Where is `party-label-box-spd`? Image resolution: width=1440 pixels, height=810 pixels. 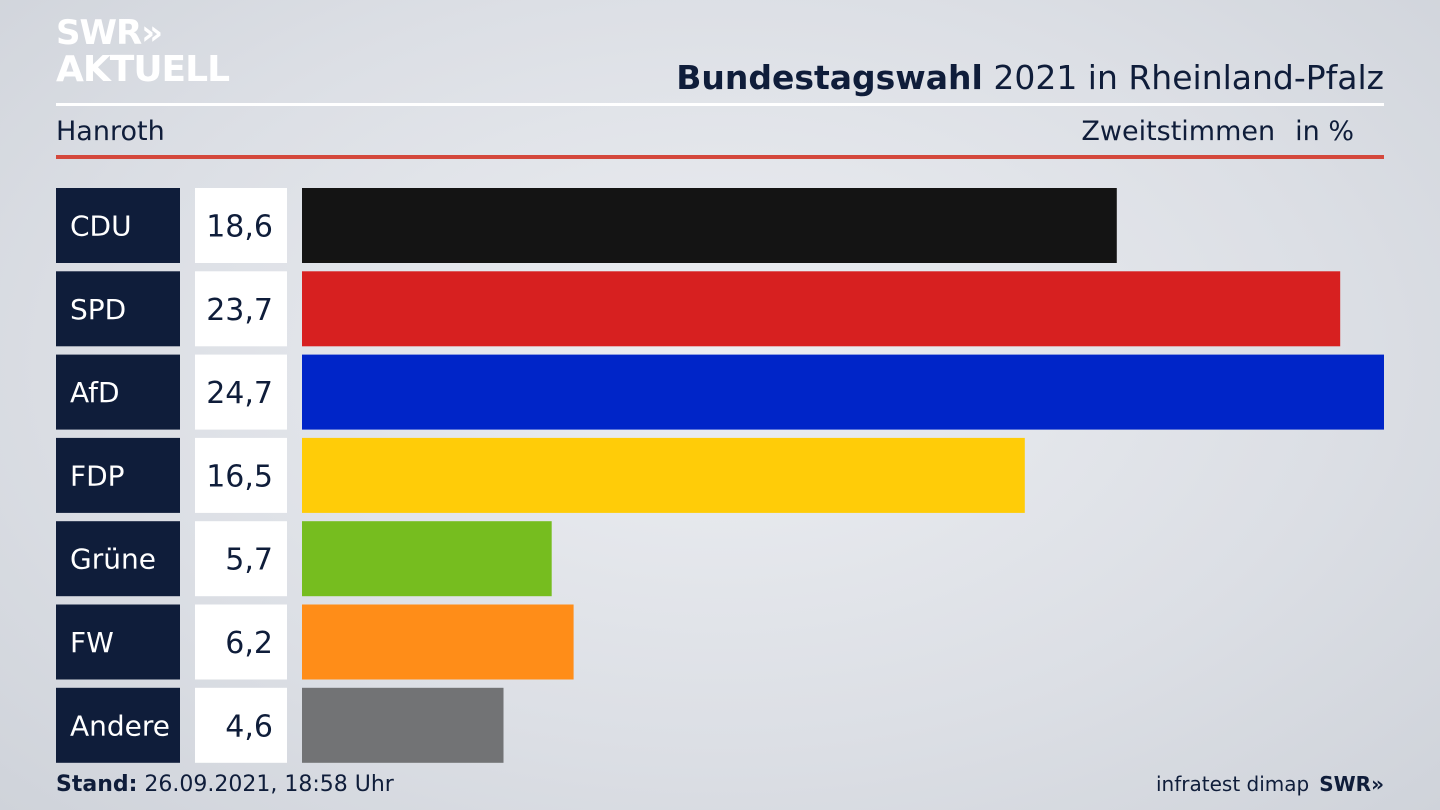 party-label-box-spd is located at coordinates (118, 309).